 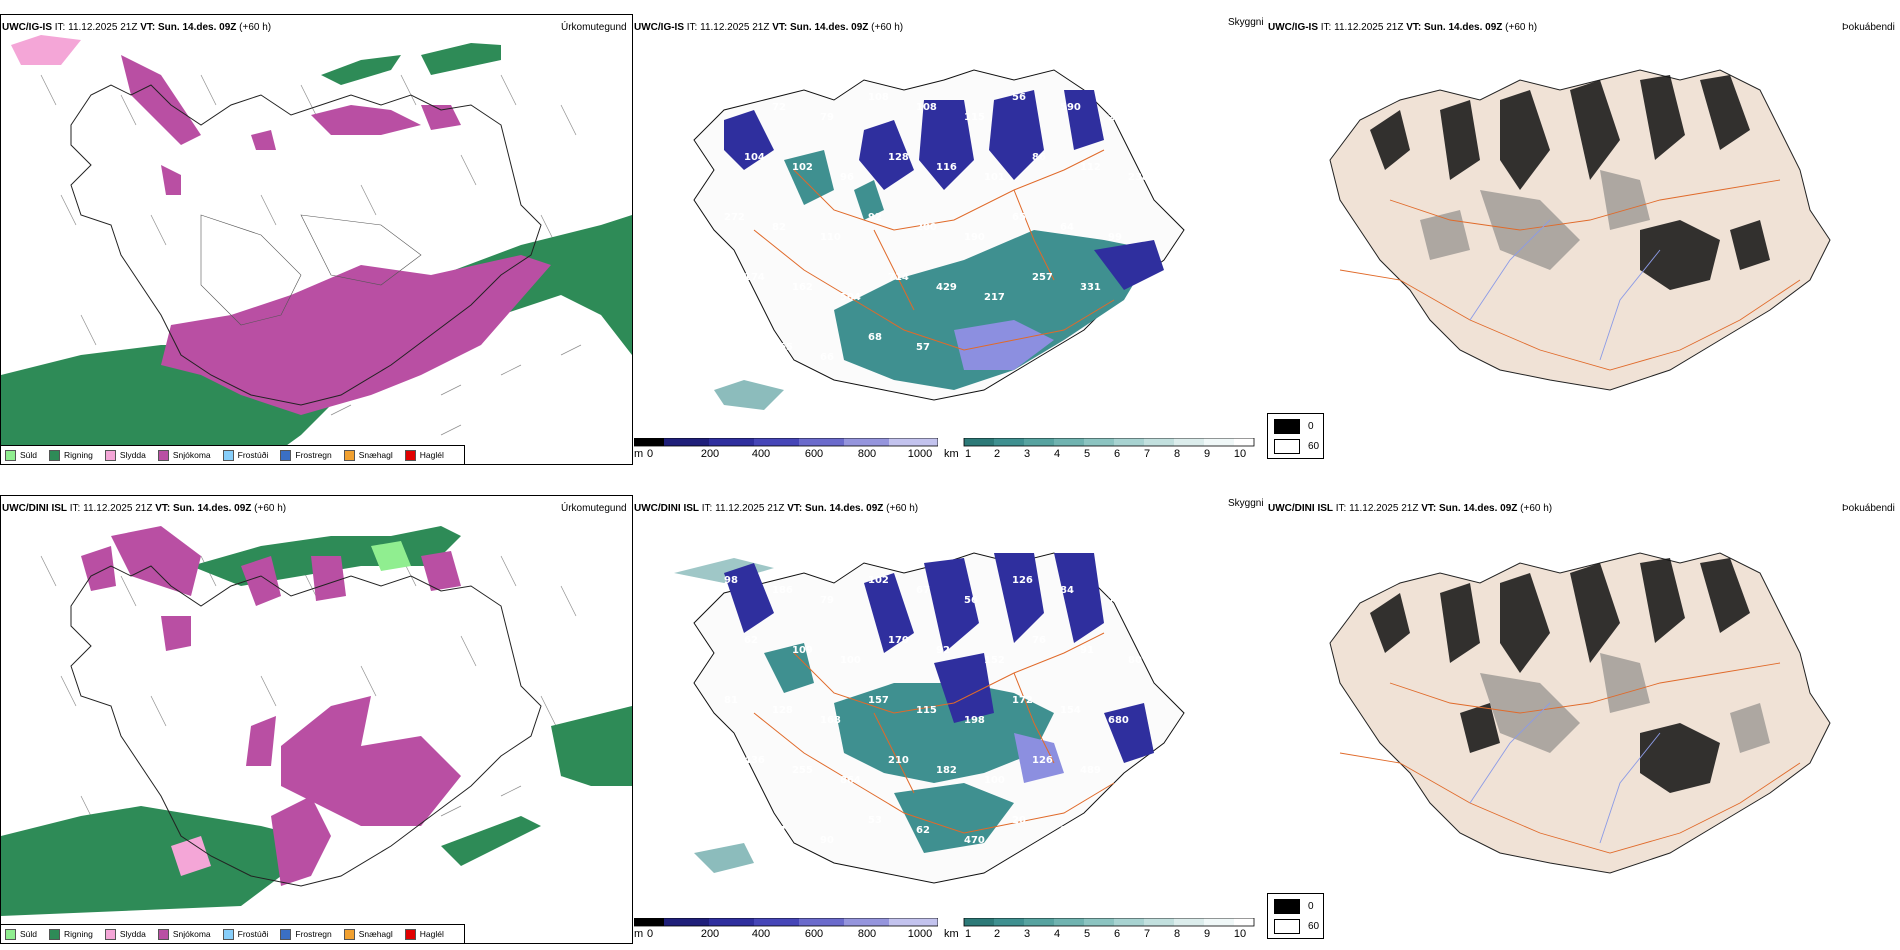 I want to click on legend-label: Rigning, so click(x=78, y=455).